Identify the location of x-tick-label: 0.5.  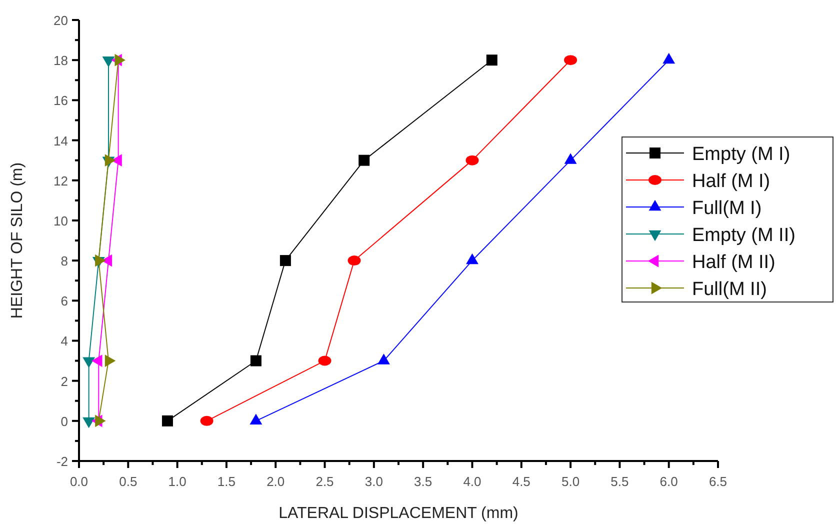
(128, 481).